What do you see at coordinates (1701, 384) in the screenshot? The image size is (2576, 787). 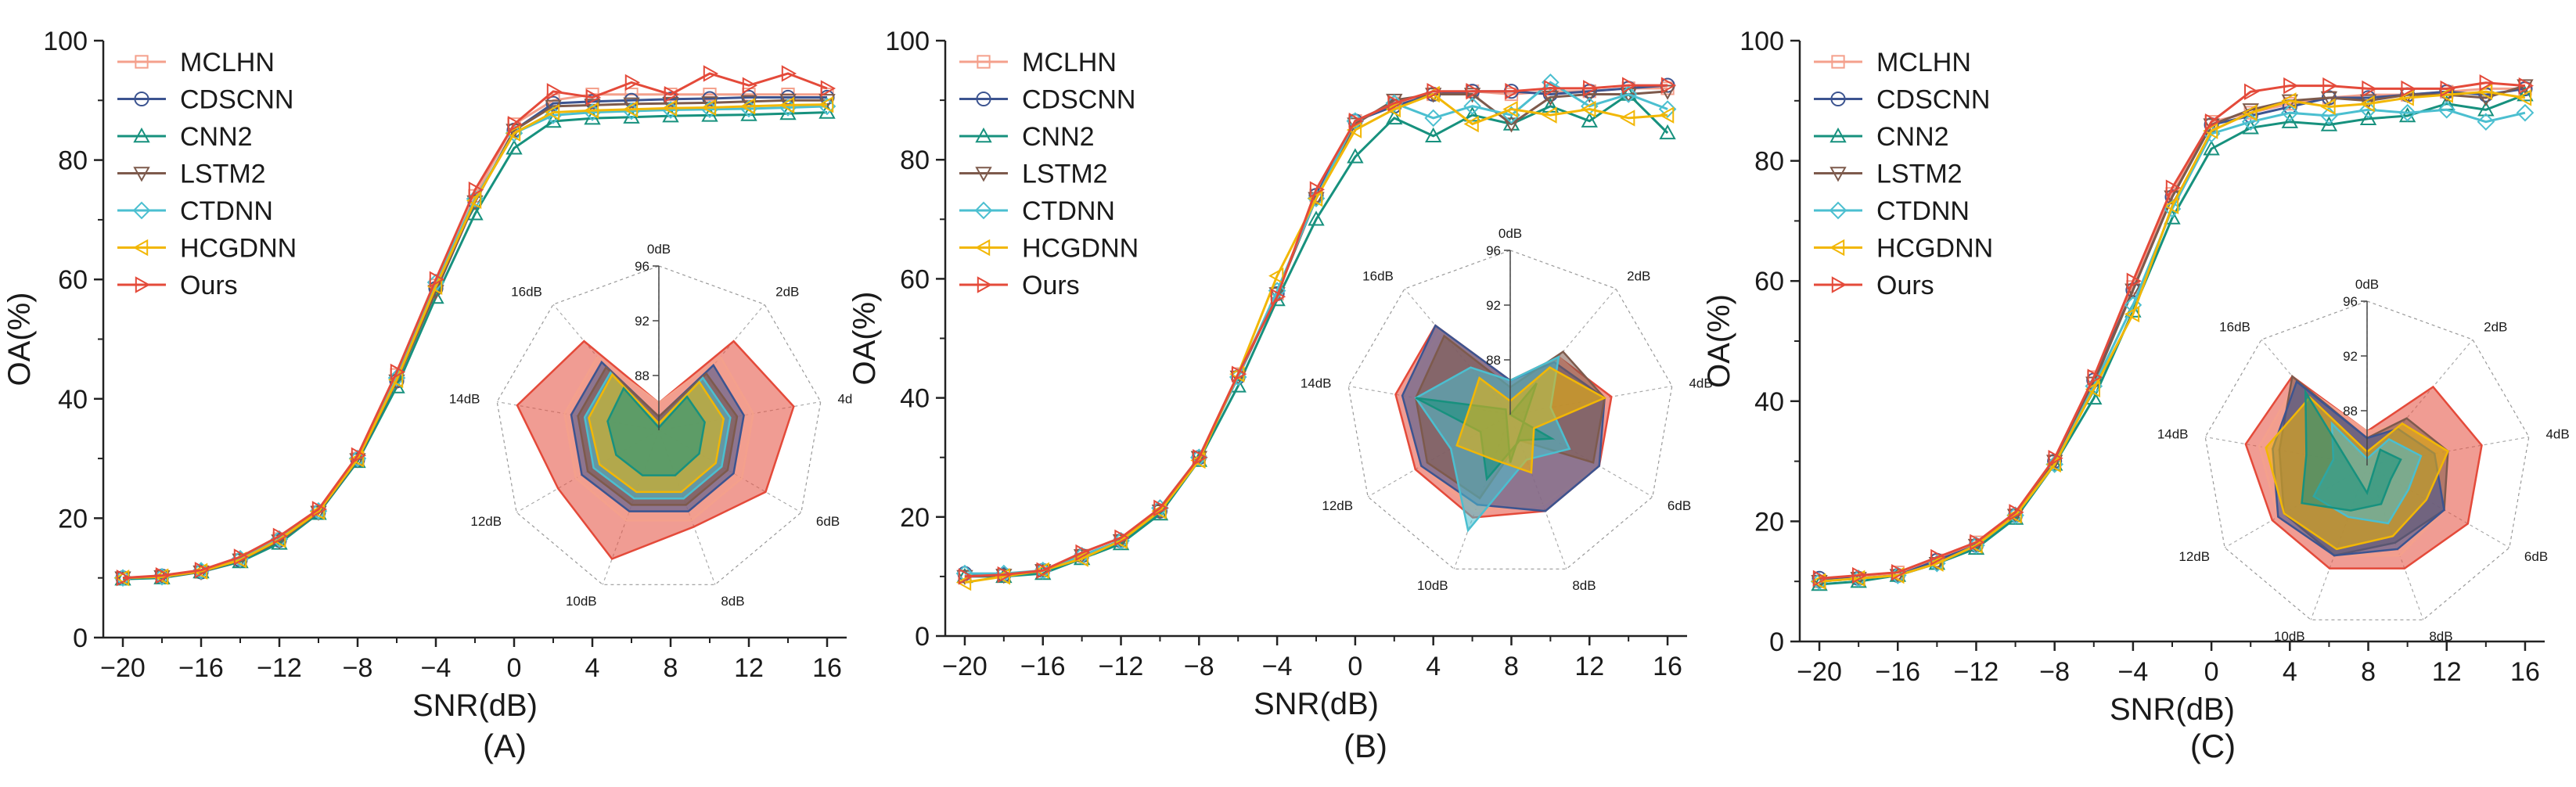 I see `radar-axis-label: 4dB` at bounding box center [1701, 384].